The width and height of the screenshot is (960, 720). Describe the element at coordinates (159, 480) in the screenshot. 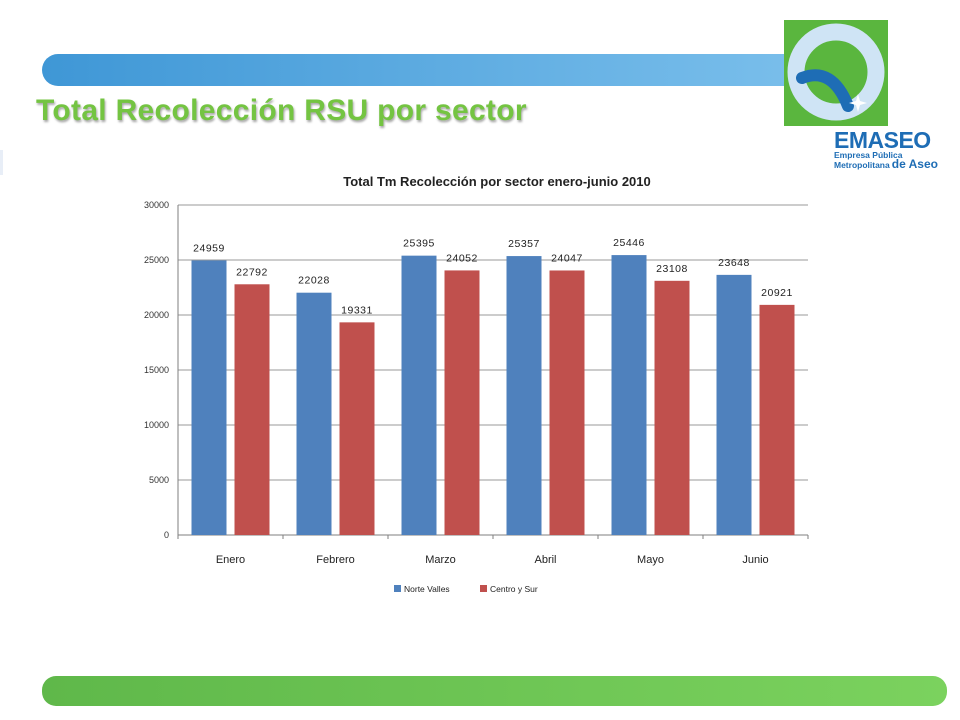

I see `y-tick-label: 5000` at that location.